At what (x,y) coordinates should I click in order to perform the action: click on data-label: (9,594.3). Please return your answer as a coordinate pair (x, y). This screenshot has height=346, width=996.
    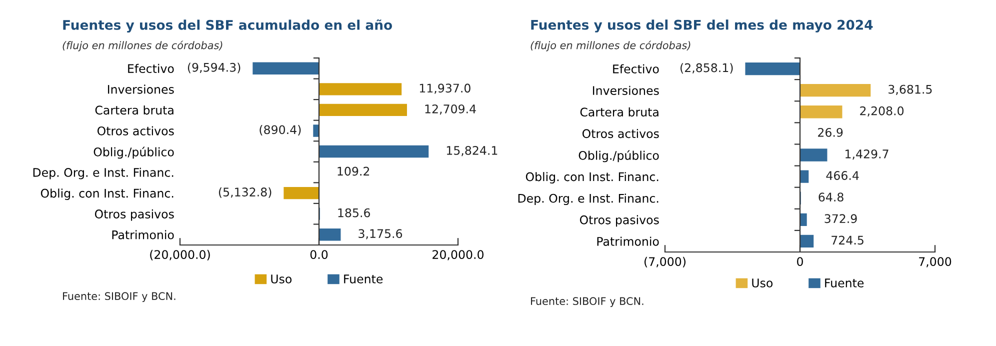
    Looking at the image, I should click on (214, 68).